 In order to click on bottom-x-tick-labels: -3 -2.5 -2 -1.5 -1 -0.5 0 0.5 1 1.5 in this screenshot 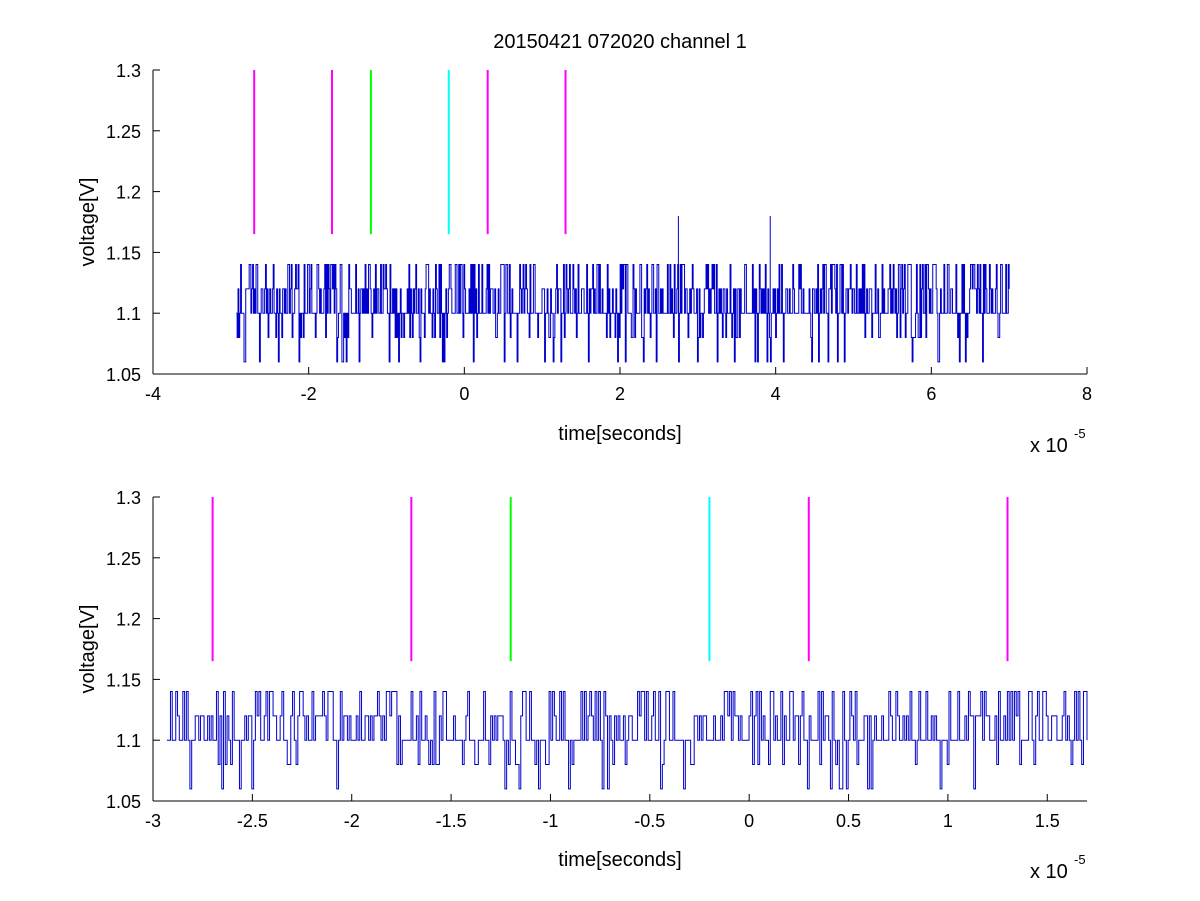, I will do `click(602, 821)`.